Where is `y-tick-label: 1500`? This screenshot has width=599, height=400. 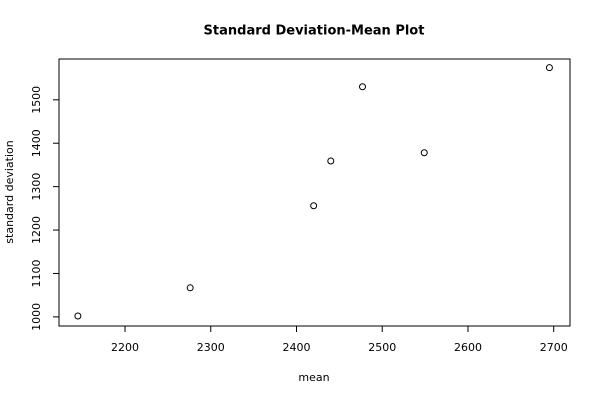 y-tick-label: 1500 is located at coordinates (36, 100).